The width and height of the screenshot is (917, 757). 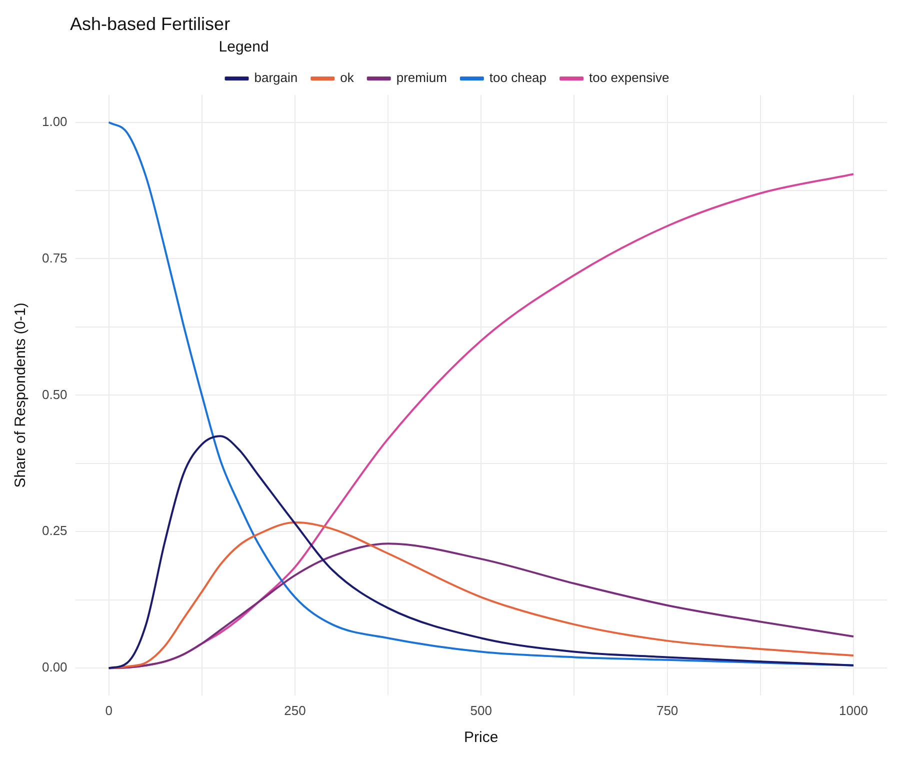 I want to click on x-tick-label: 1000, so click(x=853, y=710).